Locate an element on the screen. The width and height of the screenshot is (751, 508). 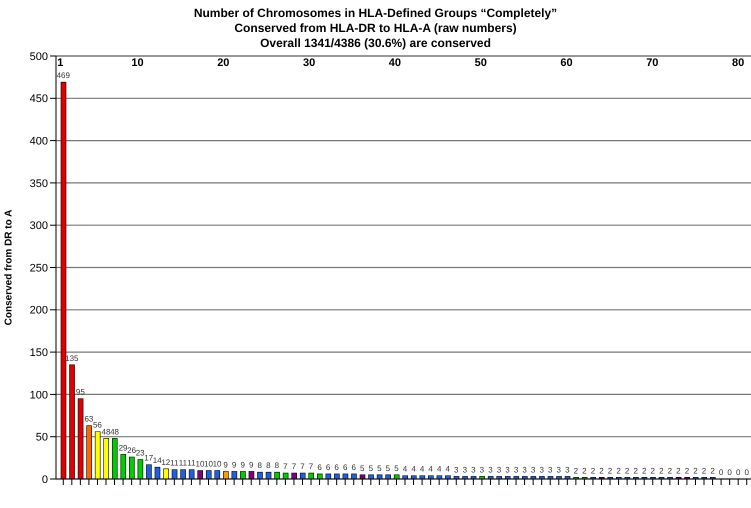
y-tick-label: 50 is located at coordinates (42, 438).